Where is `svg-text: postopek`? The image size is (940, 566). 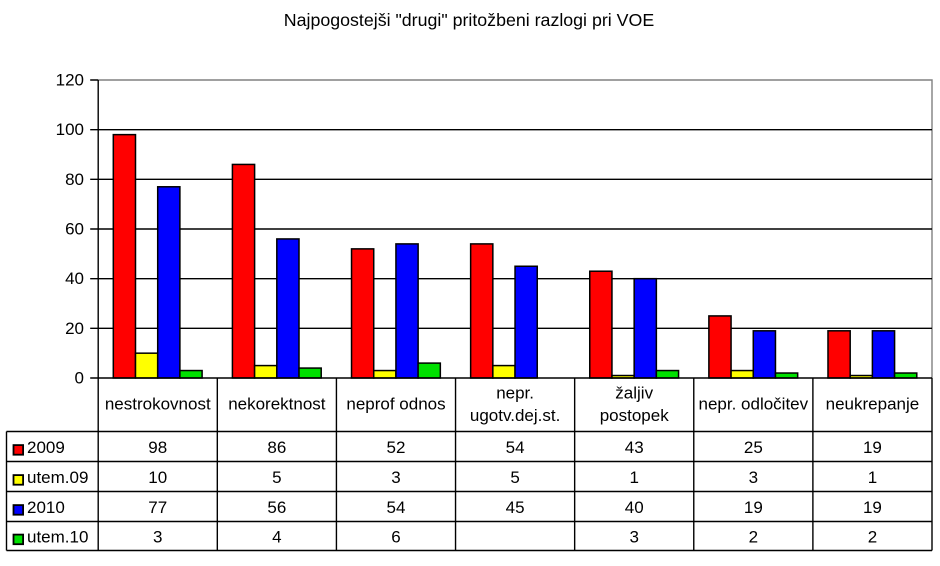
svg-text: postopek is located at coordinates (634, 415).